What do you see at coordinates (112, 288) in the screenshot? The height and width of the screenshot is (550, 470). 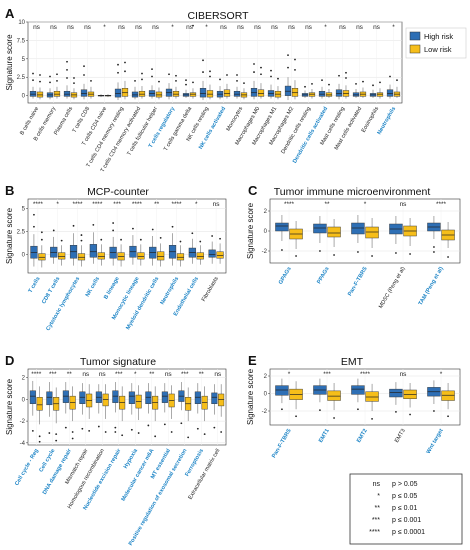 I see `category-label: B lineage` at bounding box center [112, 288].